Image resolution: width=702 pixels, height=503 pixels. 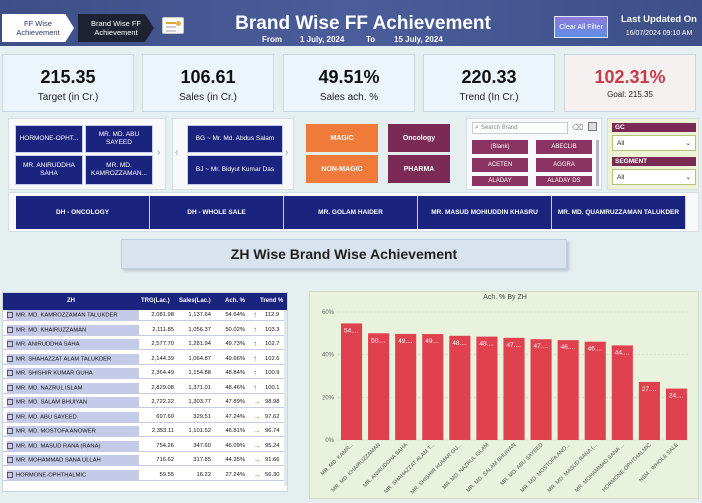 What do you see at coordinates (116, 28) in the screenshot?
I see `nav-brand-wise-ff-achievement: Brand Wise FF Achievement` at bounding box center [116, 28].